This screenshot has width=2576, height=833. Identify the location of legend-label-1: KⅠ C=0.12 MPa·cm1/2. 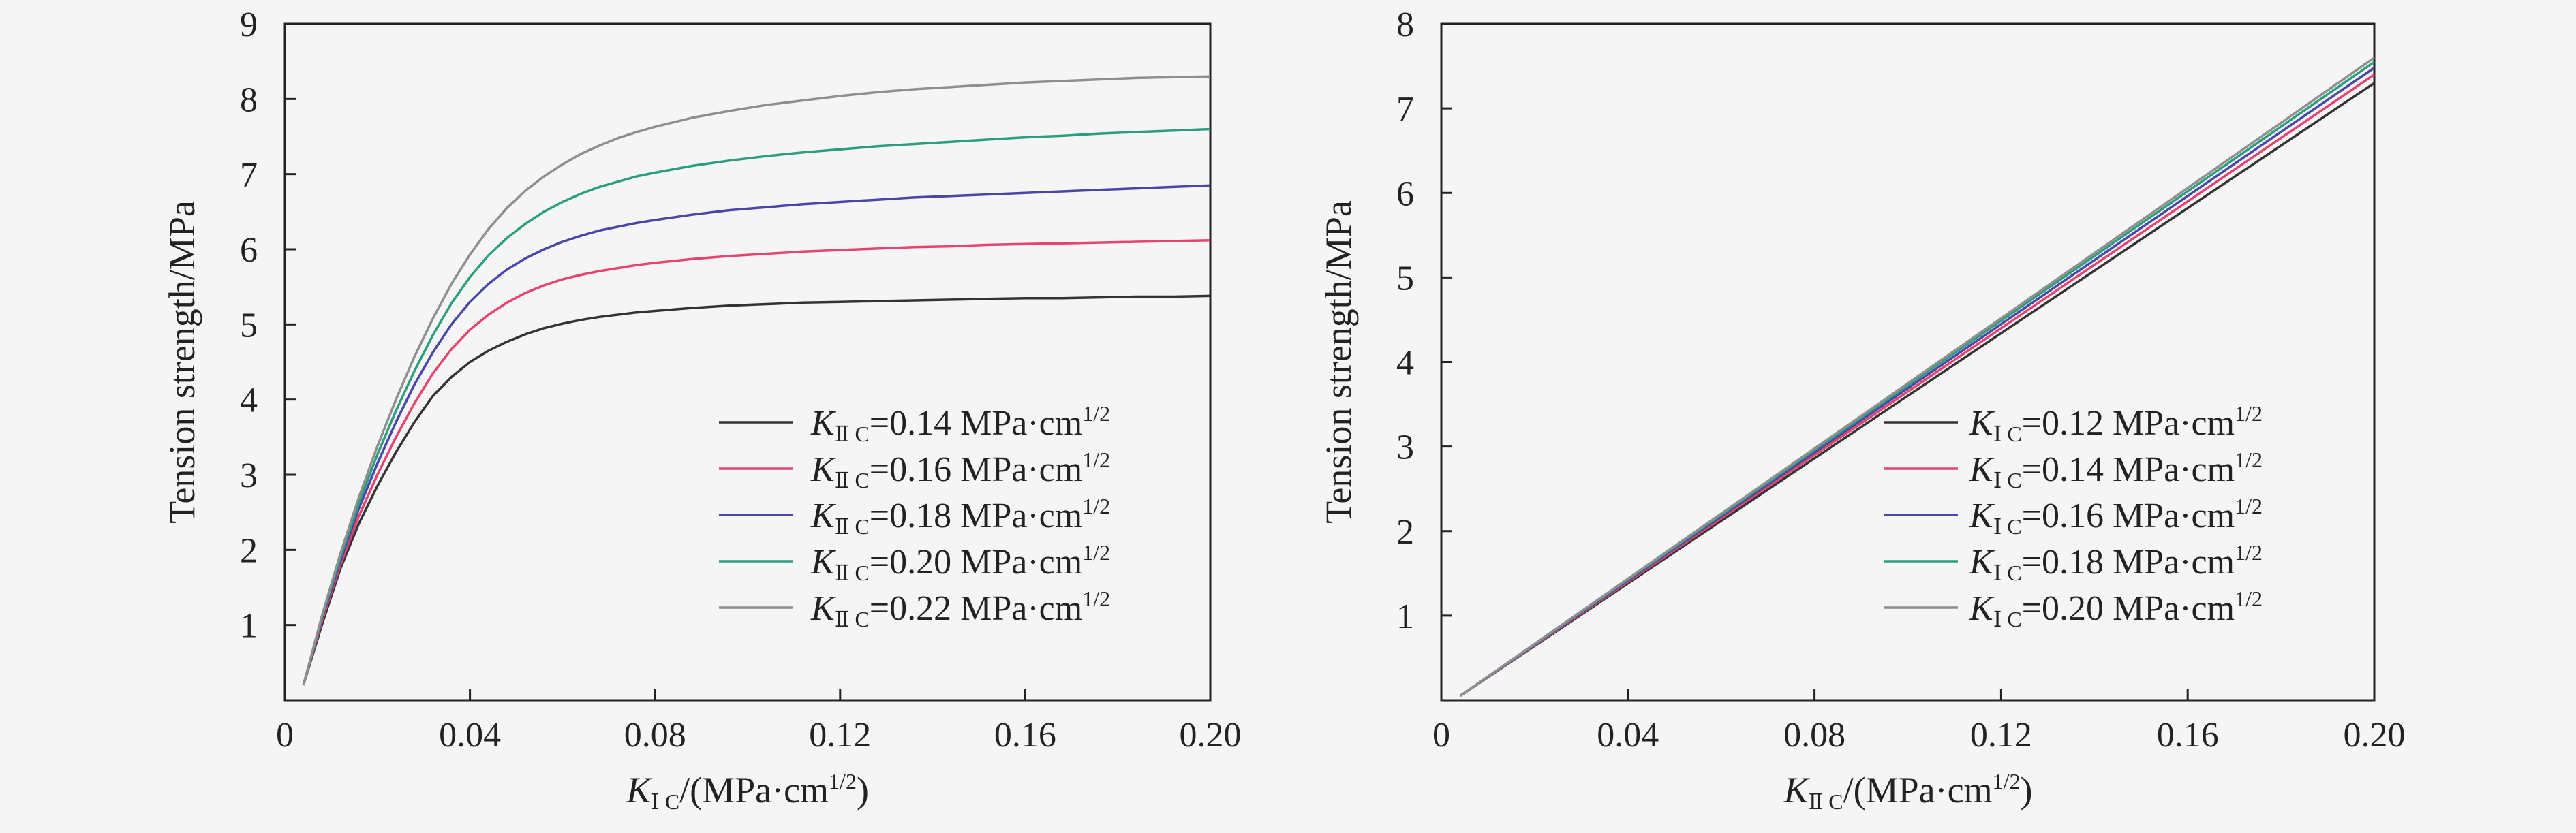
(2116, 423).